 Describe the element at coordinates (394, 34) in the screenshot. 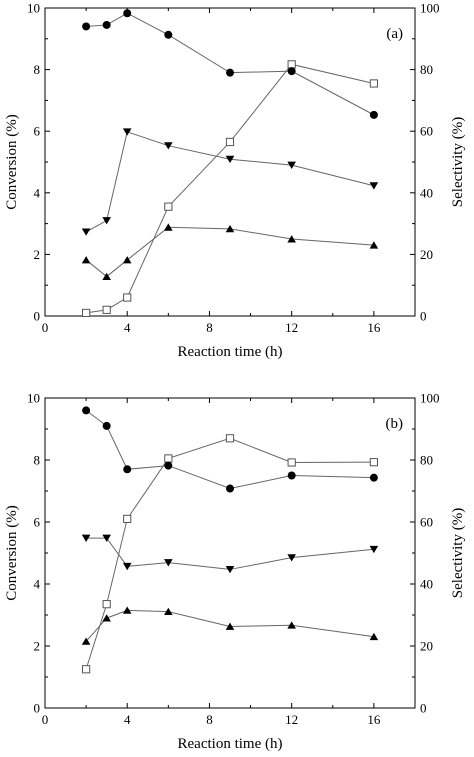

I see `panel-label: (a)` at that location.